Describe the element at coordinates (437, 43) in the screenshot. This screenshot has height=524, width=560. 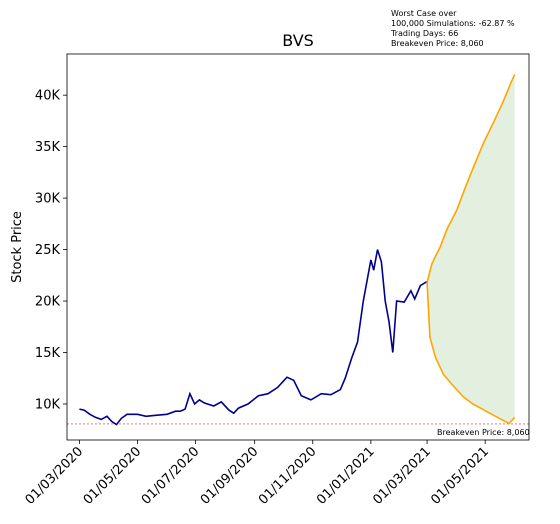
I see `annotation-line: Breakeven Price: 8,060` at that location.